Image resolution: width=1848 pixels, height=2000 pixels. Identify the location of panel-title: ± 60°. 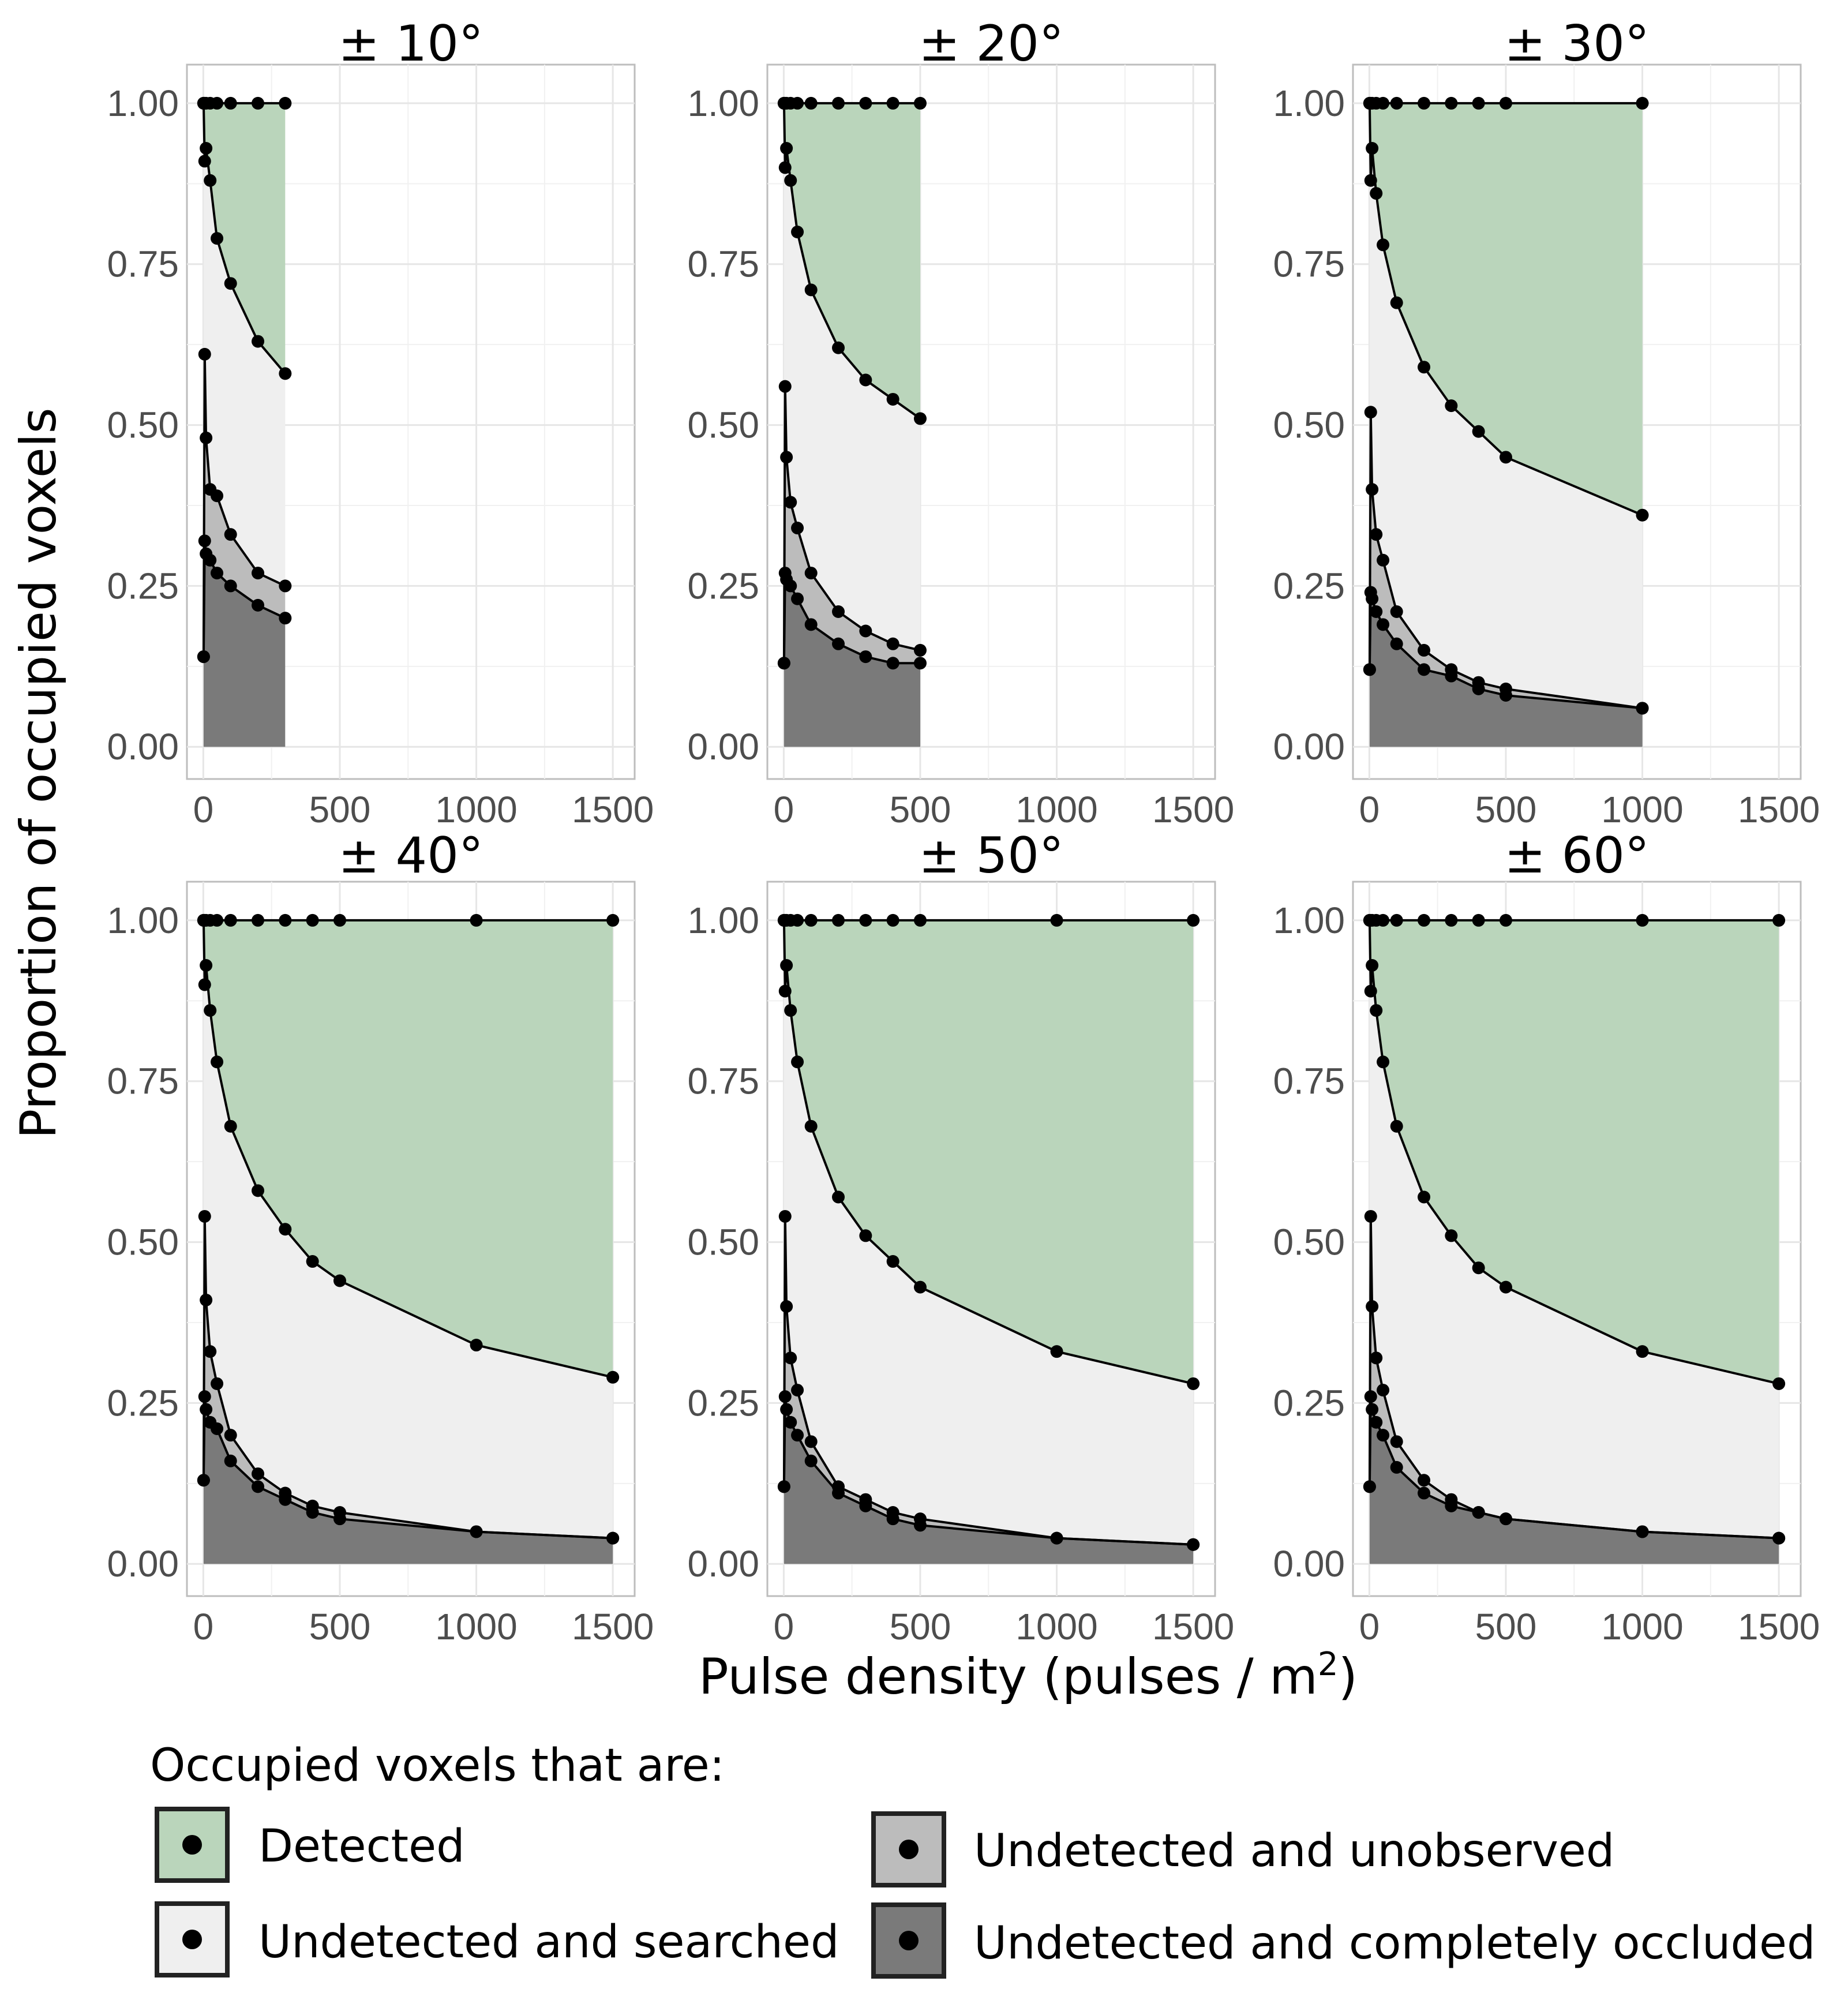
(1577, 856).